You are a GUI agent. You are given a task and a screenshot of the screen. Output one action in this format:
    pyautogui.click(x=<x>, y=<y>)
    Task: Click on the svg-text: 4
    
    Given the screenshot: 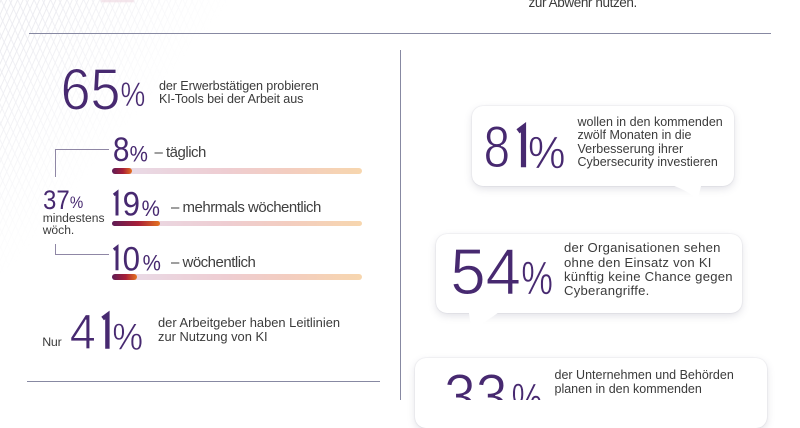 What is the action you would take?
    pyautogui.click(x=83, y=332)
    